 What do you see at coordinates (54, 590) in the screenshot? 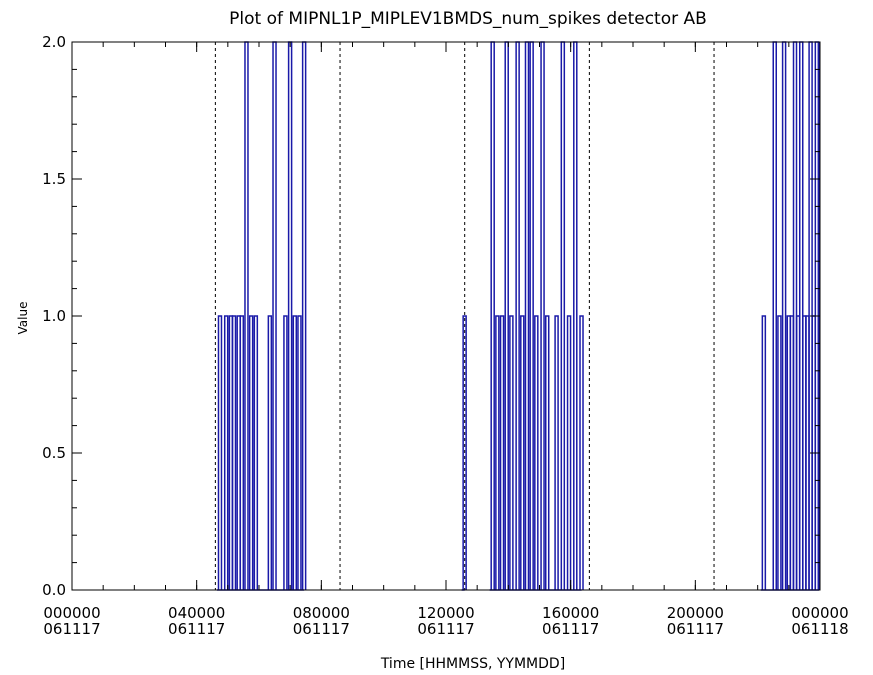
I see `y-tick-label-0: 0.0` at bounding box center [54, 590].